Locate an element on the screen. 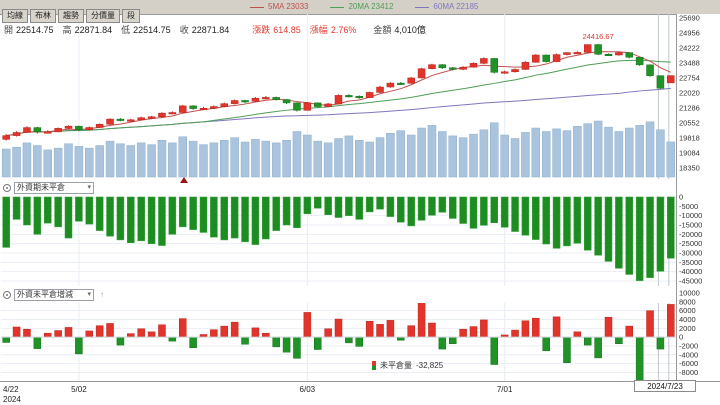 This screenshot has width=720, height=405. y-axis-tick: 2000 is located at coordinates (687, 328).